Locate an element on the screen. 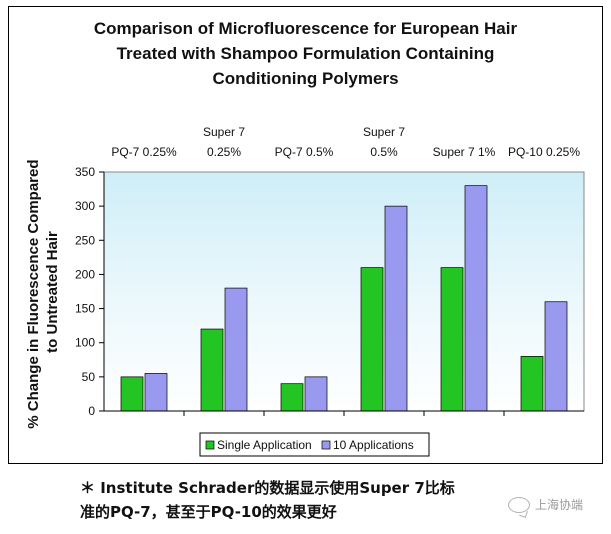 This screenshot has width=611, height=534. watermark-text: 上海协端 is located at coordinates (559, 505).